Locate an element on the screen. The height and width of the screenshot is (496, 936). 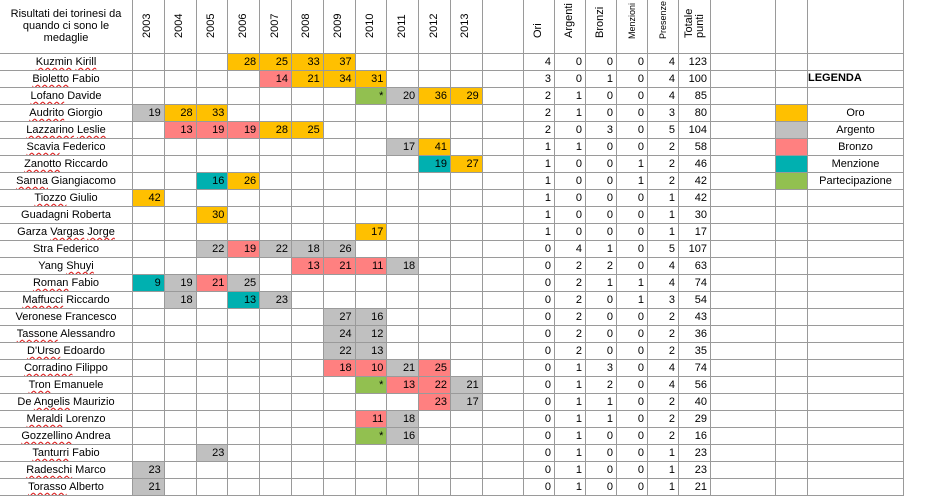
name-word: Lofano is located at coordinates (47, 96).